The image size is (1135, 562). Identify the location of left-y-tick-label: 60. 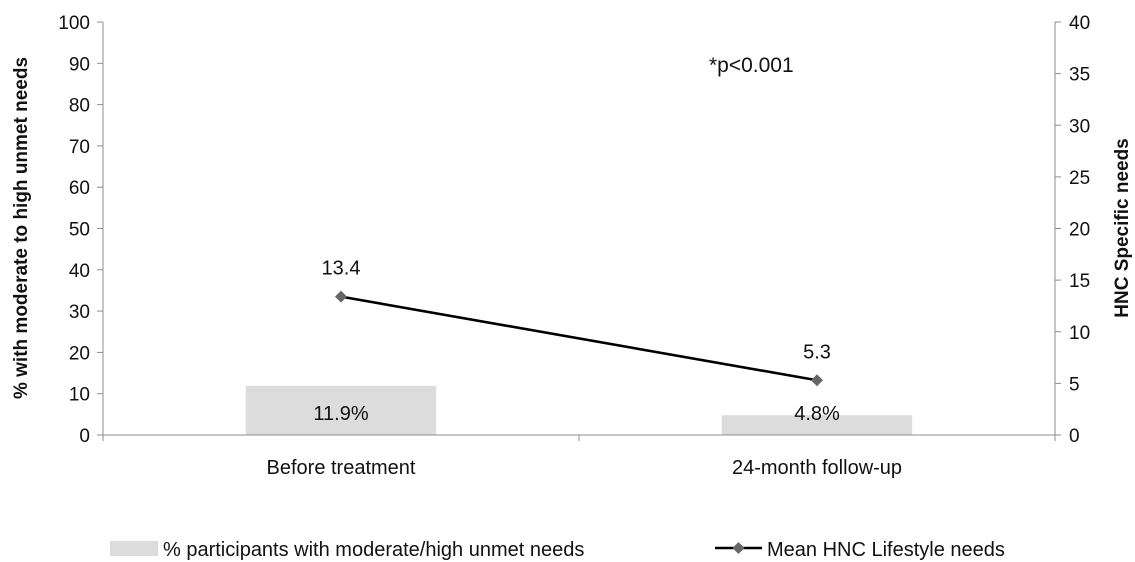
(79, 188).